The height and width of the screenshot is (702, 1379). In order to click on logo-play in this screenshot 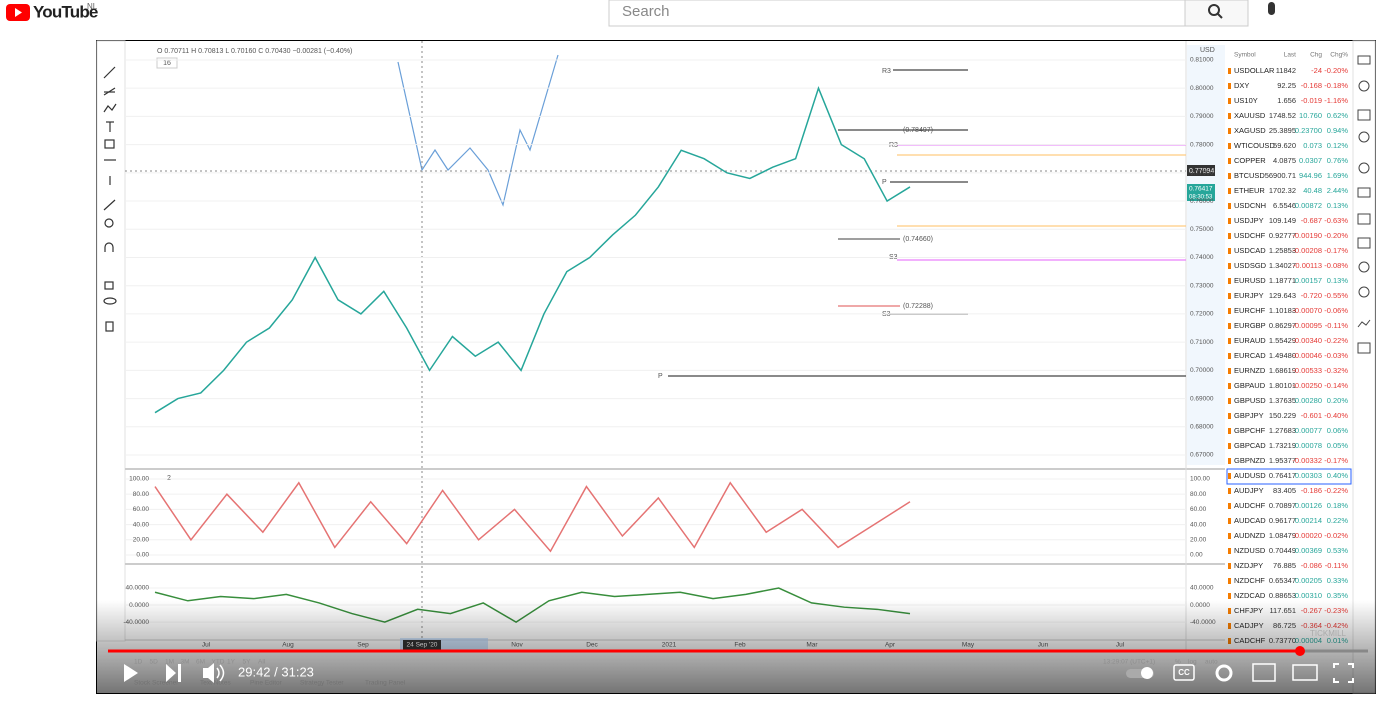, I will do `click(18, 12)`.